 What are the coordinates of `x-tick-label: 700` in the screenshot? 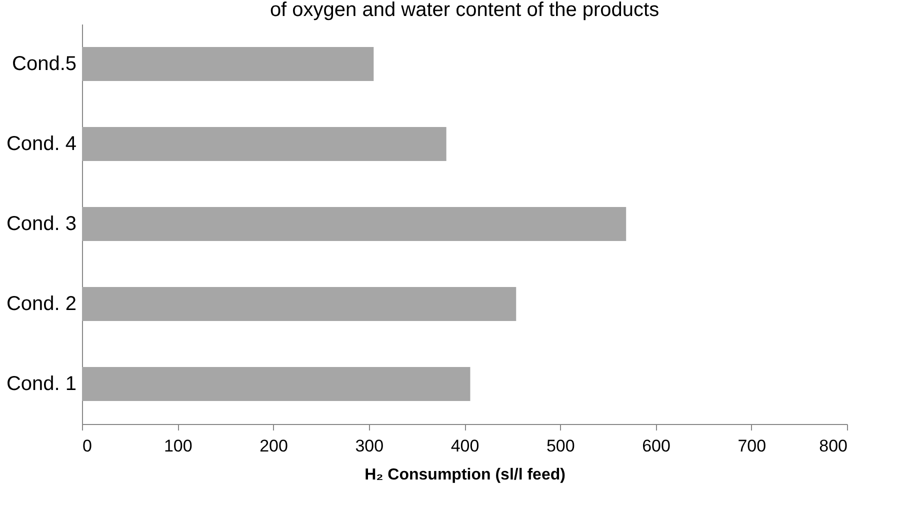 It's located at (752, 446).